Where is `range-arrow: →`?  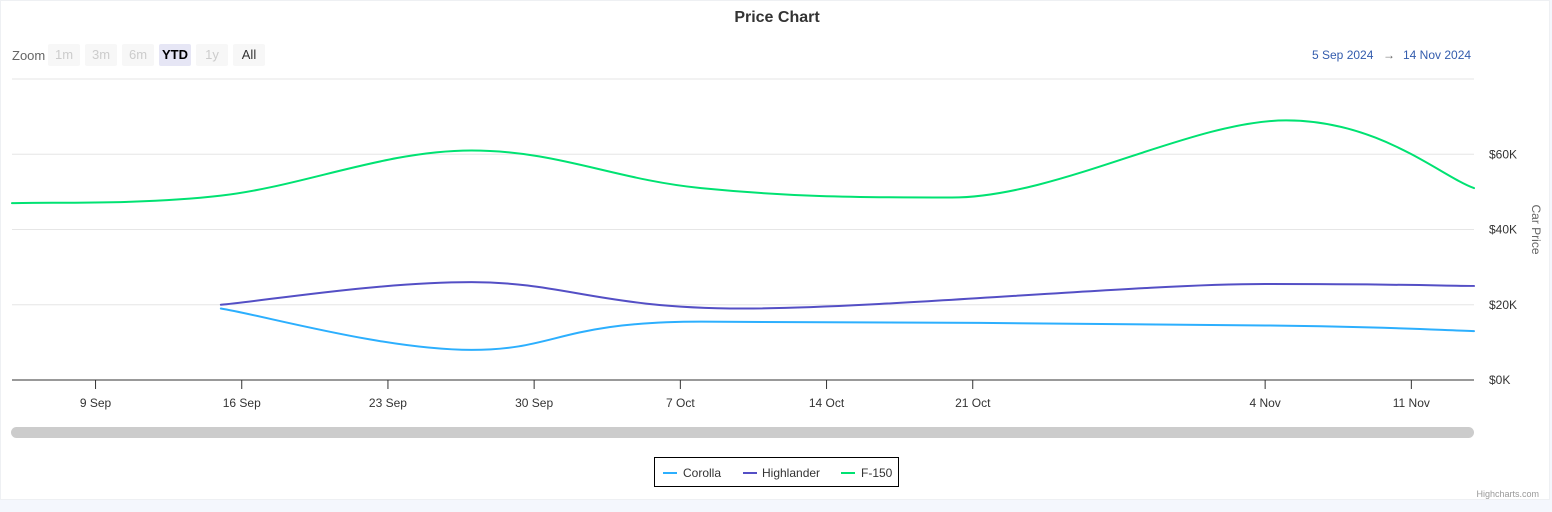 range-arrow: → is located at coordinates (1389, 55).